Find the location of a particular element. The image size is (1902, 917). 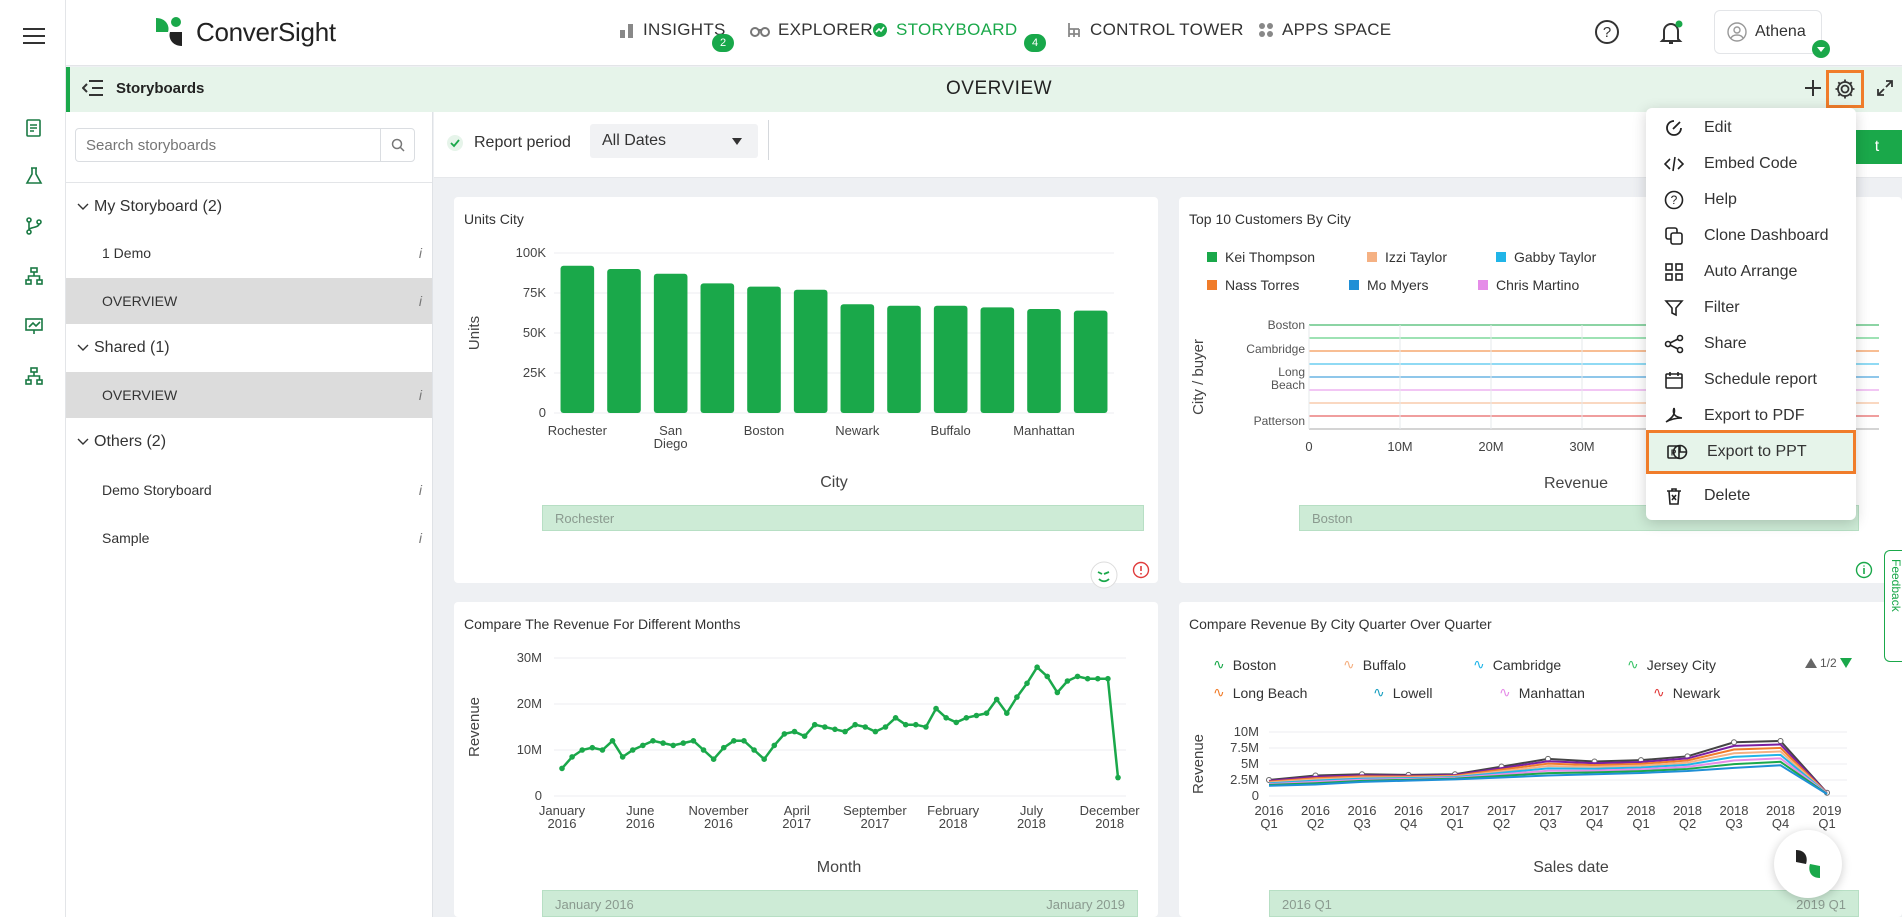

menu-item-share: Share is located at coordinates (1751, 344).